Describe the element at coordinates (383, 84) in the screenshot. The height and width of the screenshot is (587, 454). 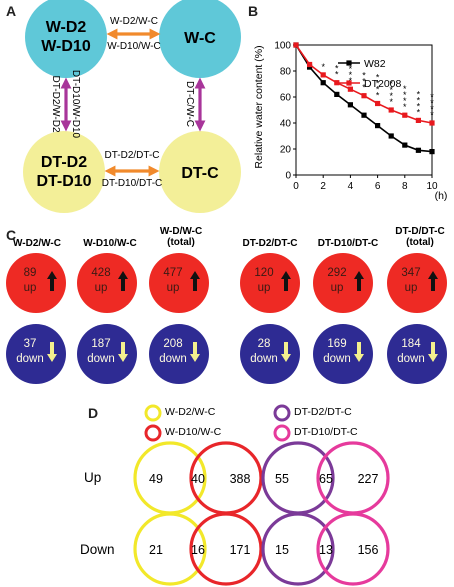
I see `legend-label-dt2008: DT2008` at that location.